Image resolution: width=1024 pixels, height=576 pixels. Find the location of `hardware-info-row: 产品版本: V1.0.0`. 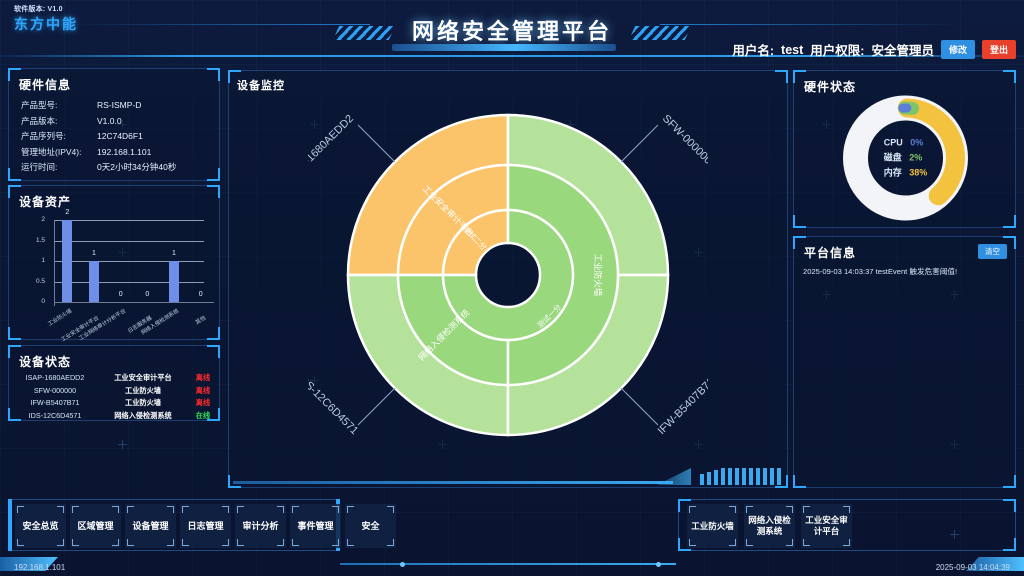

hardware-info-row: 产品版本: V1.0.0 is located at coordinates (98, 122).